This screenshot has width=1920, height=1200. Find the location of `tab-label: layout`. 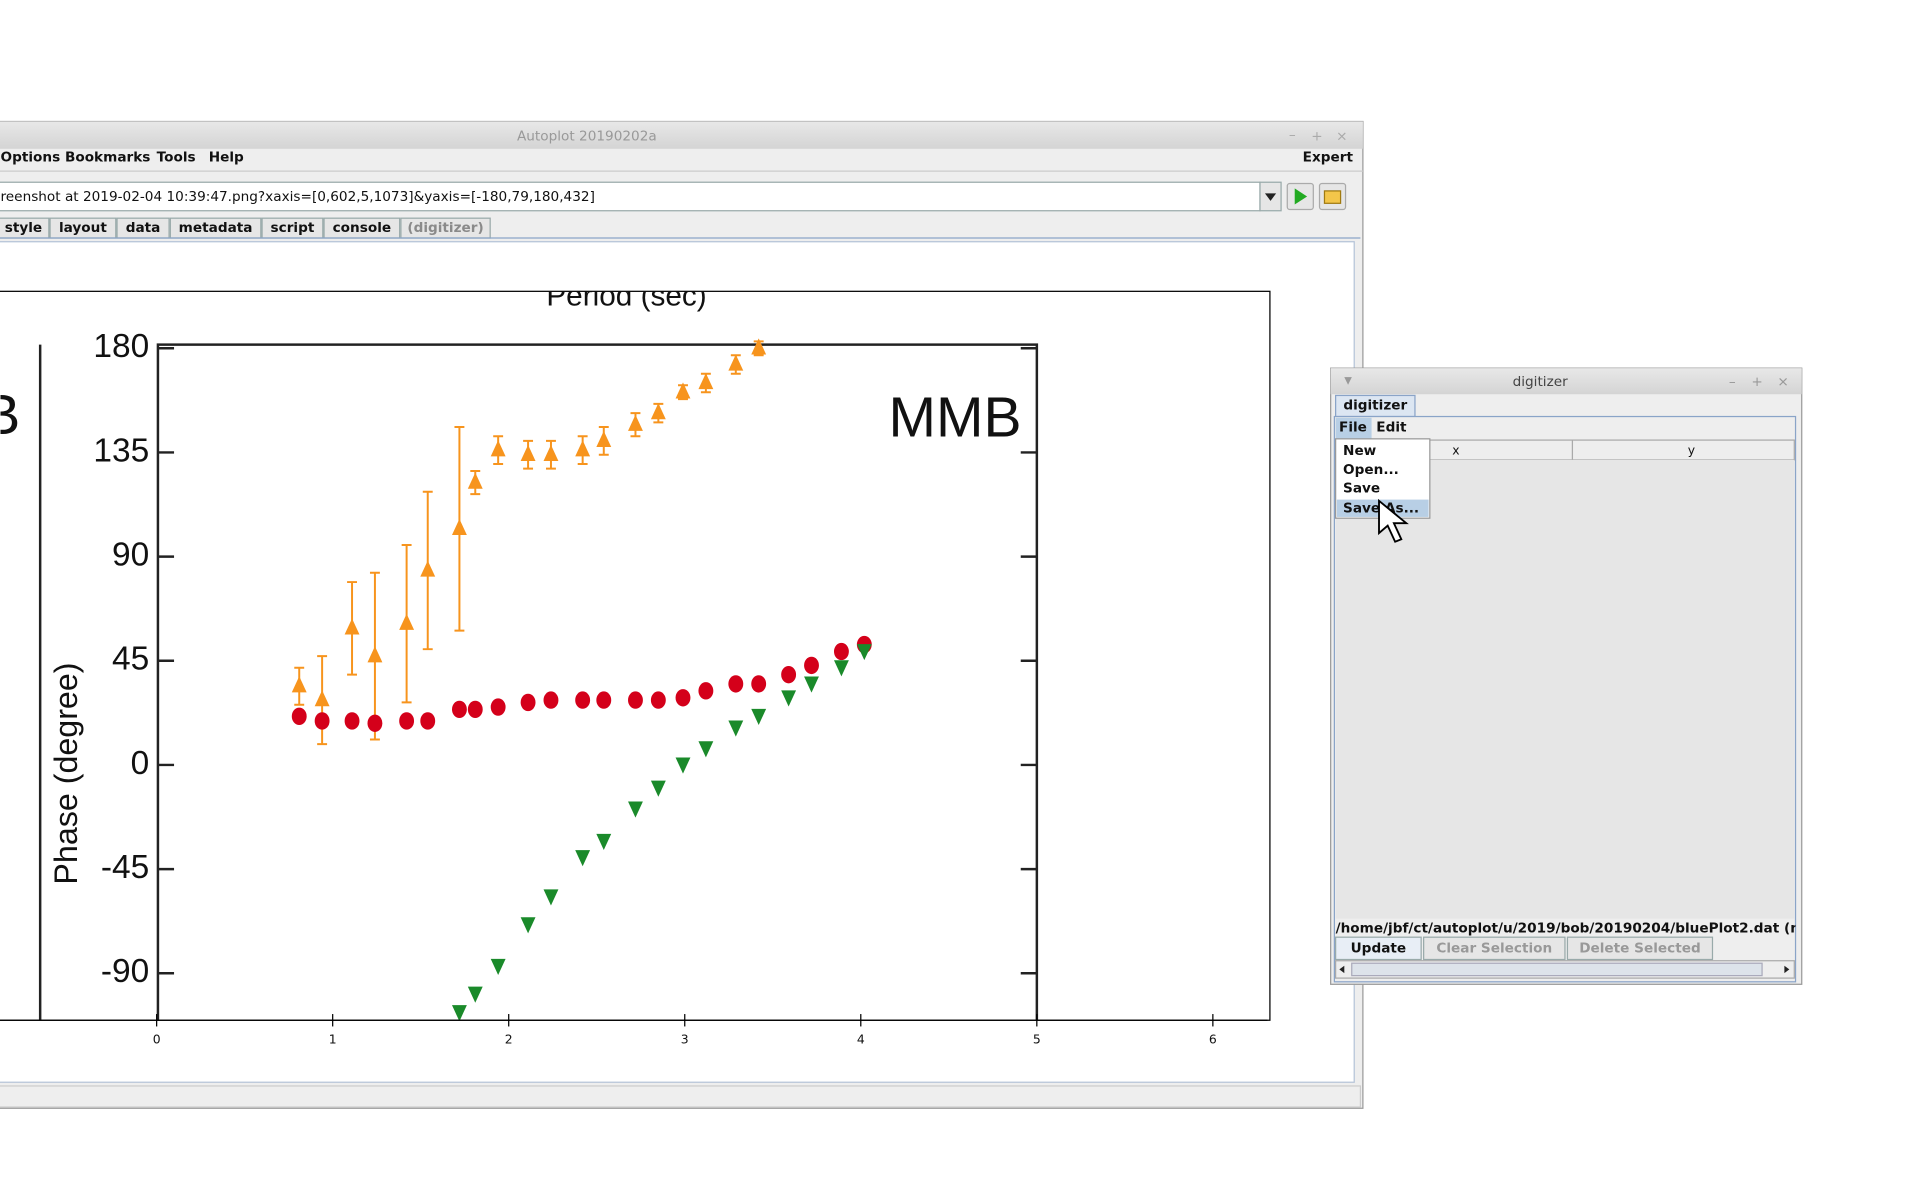

tab-label: layout is located at coordinates (83, 228).